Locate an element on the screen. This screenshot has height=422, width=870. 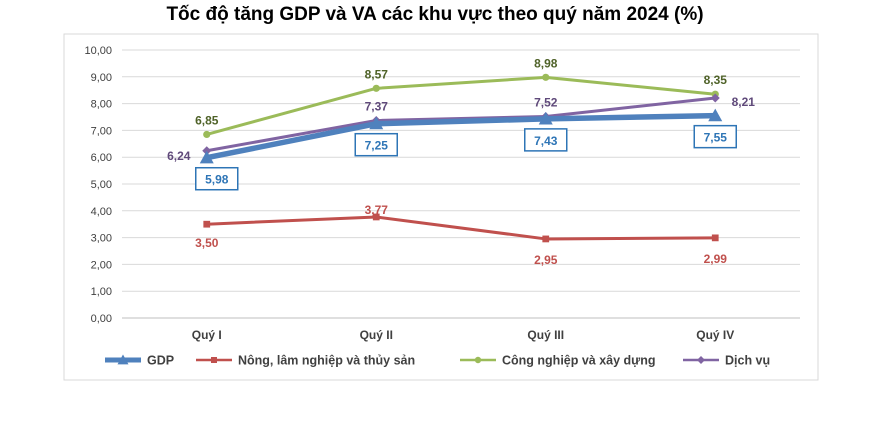
data-label-3-0: 6,24 is located at coordinates (179, 156).